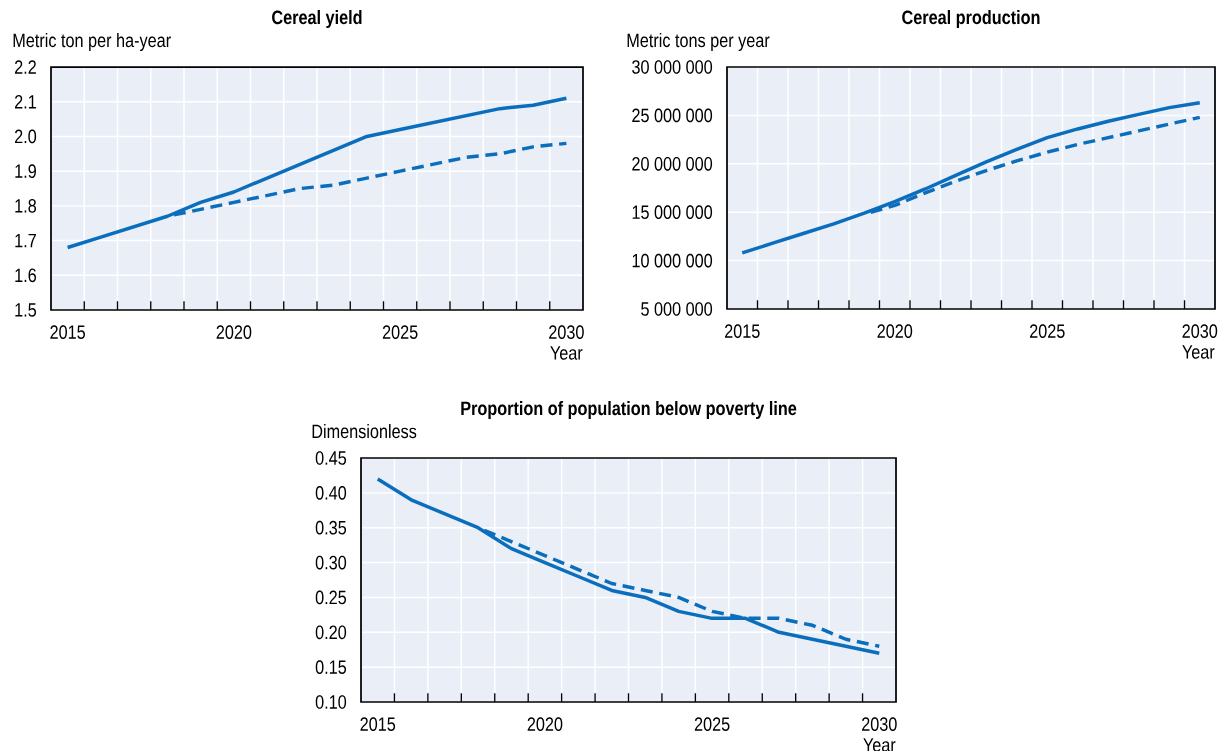 This screenshot has width=1222, height=751. What do you see at coordinates (331, 597) in the screenshot?
I see `y-tick-label: 0.25` at bounding box center [331, 597].